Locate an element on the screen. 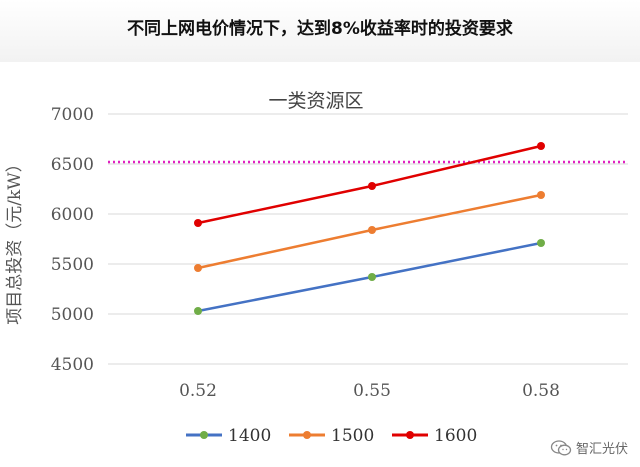 This screenshot has width=640, height=467. chart-title: 一类资源区 is located at coordinates (315, 101).